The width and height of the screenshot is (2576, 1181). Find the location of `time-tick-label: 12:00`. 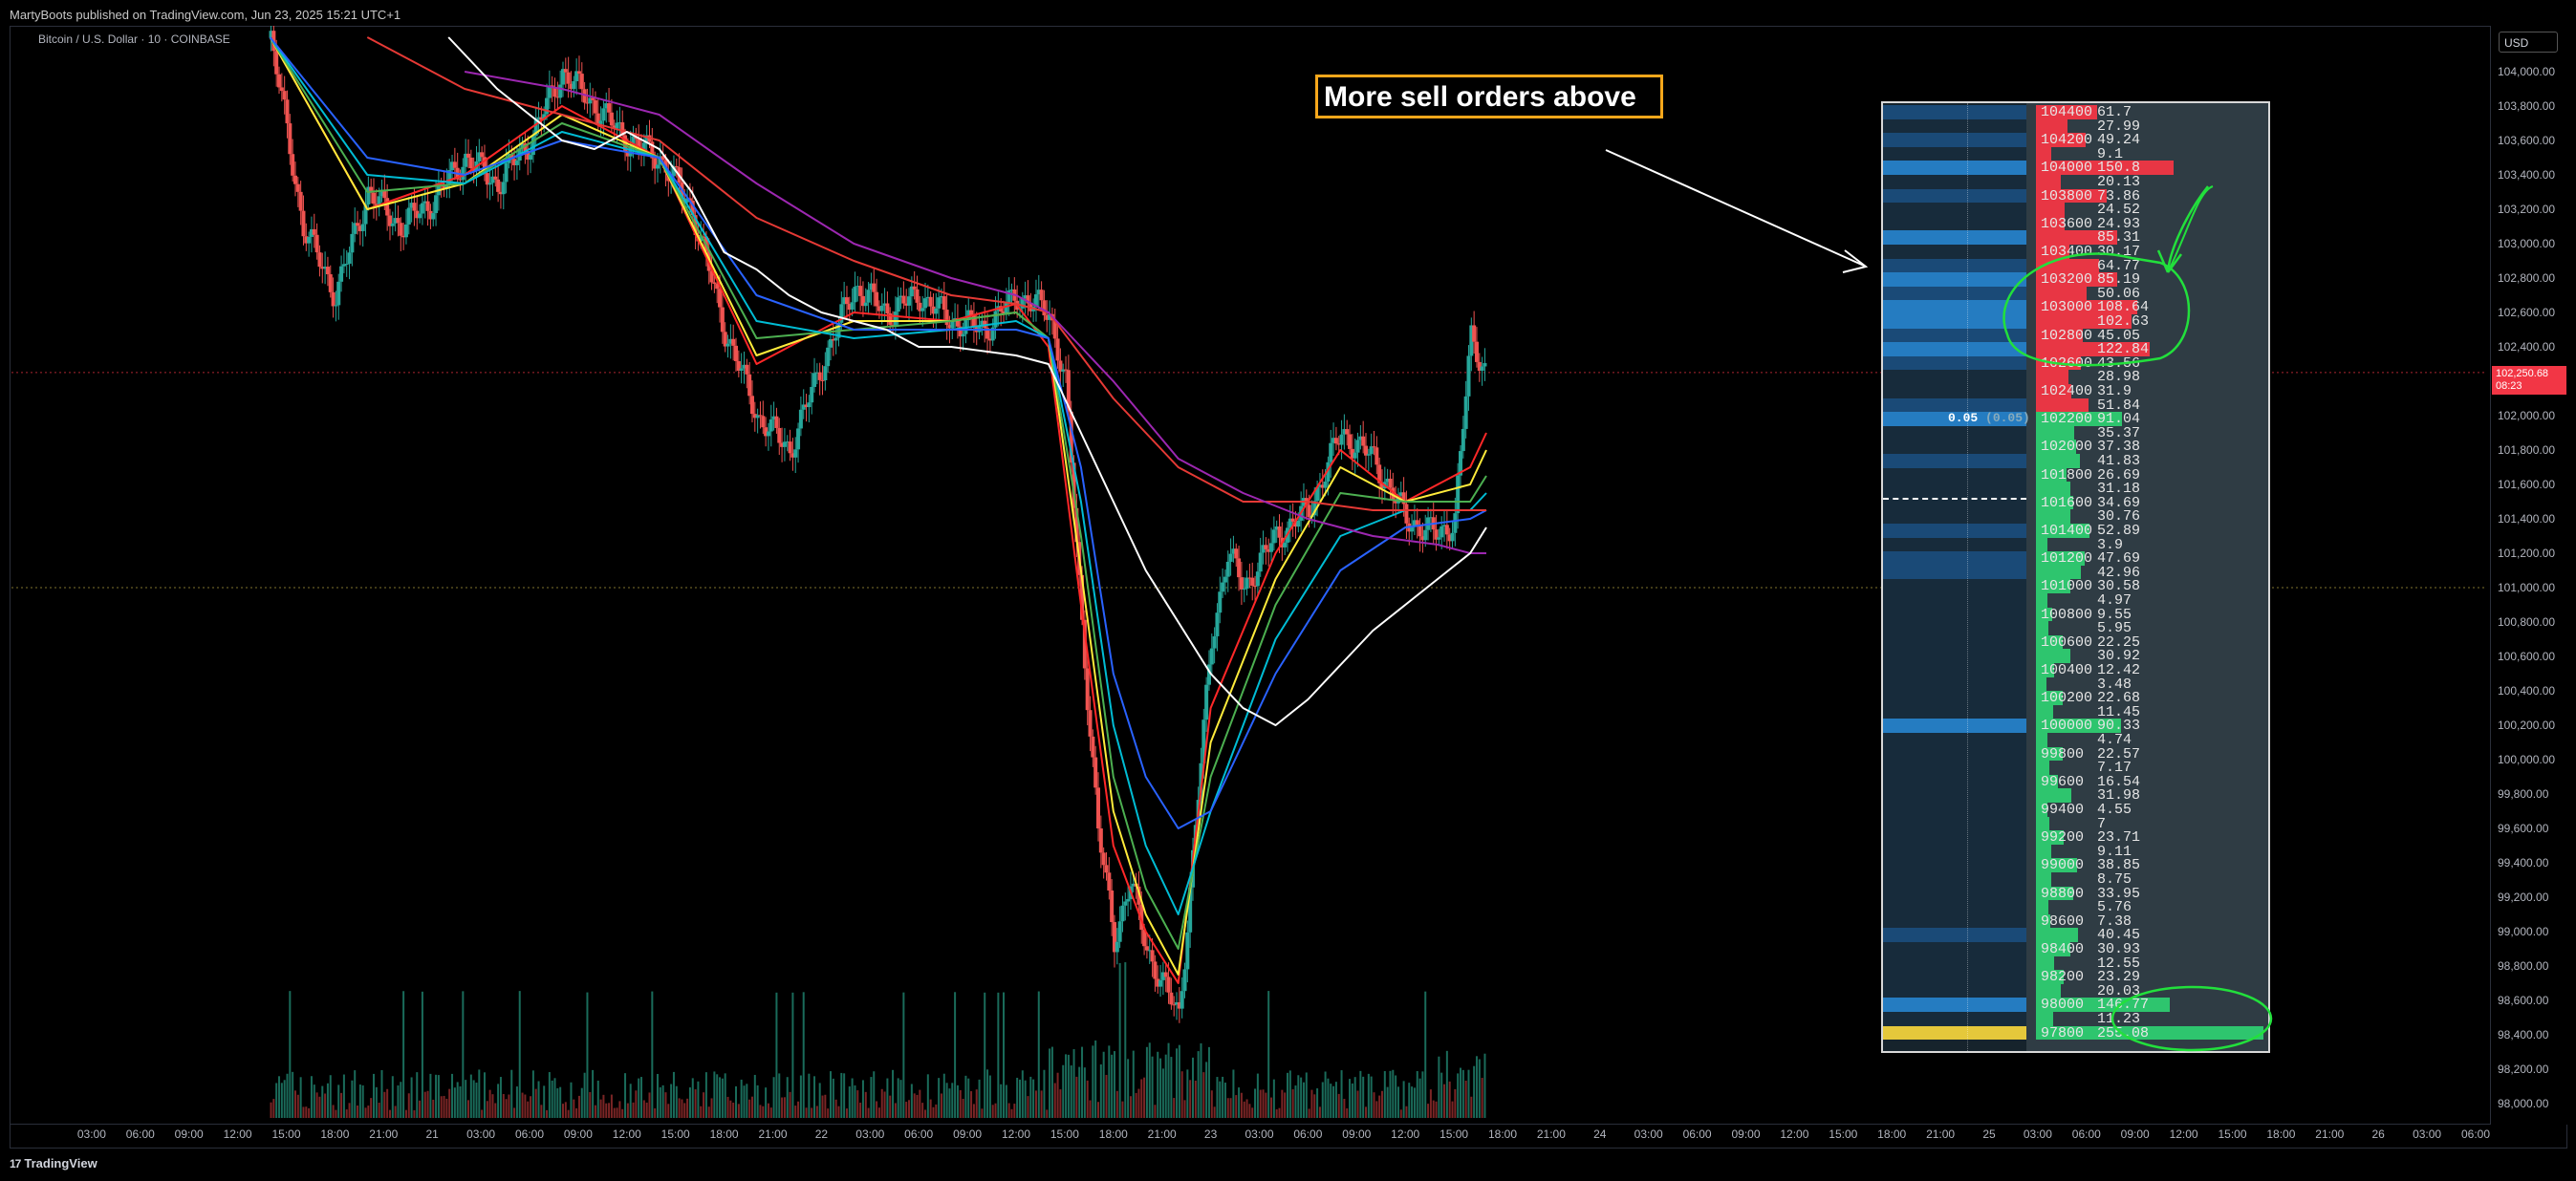

time-tick-label: 12:00 is located at coordinates (1794, 1134).